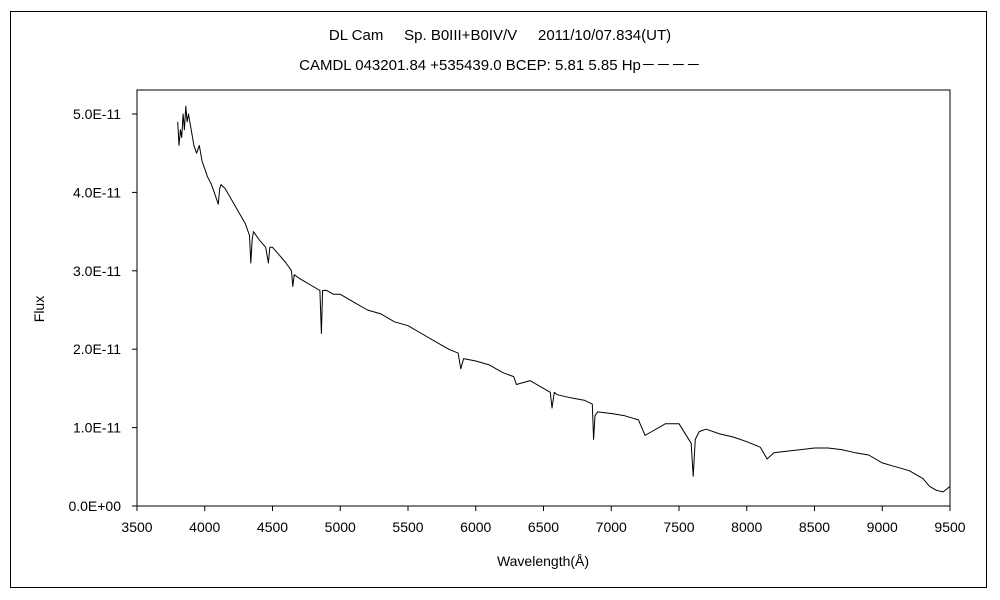 This screenshot has height=600, width=1000. Describe the element at coordinates (611, 527) in the screenshot. I see `x-tick-label: 7000` at that location.